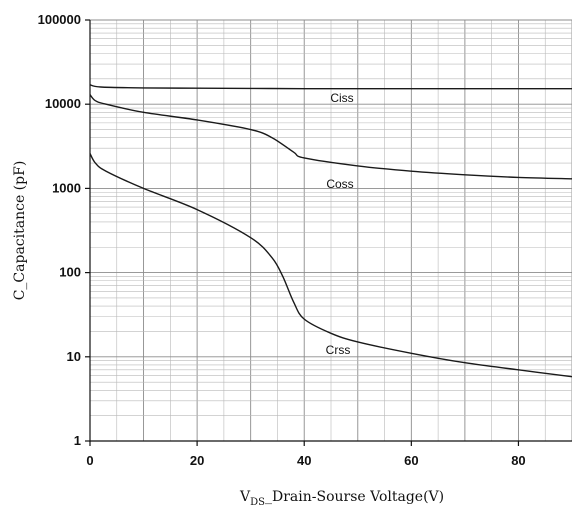 Image resolution: width=572 pixels, height=512 pixels. I want to click on series-line-ciss, so click(330, 87).